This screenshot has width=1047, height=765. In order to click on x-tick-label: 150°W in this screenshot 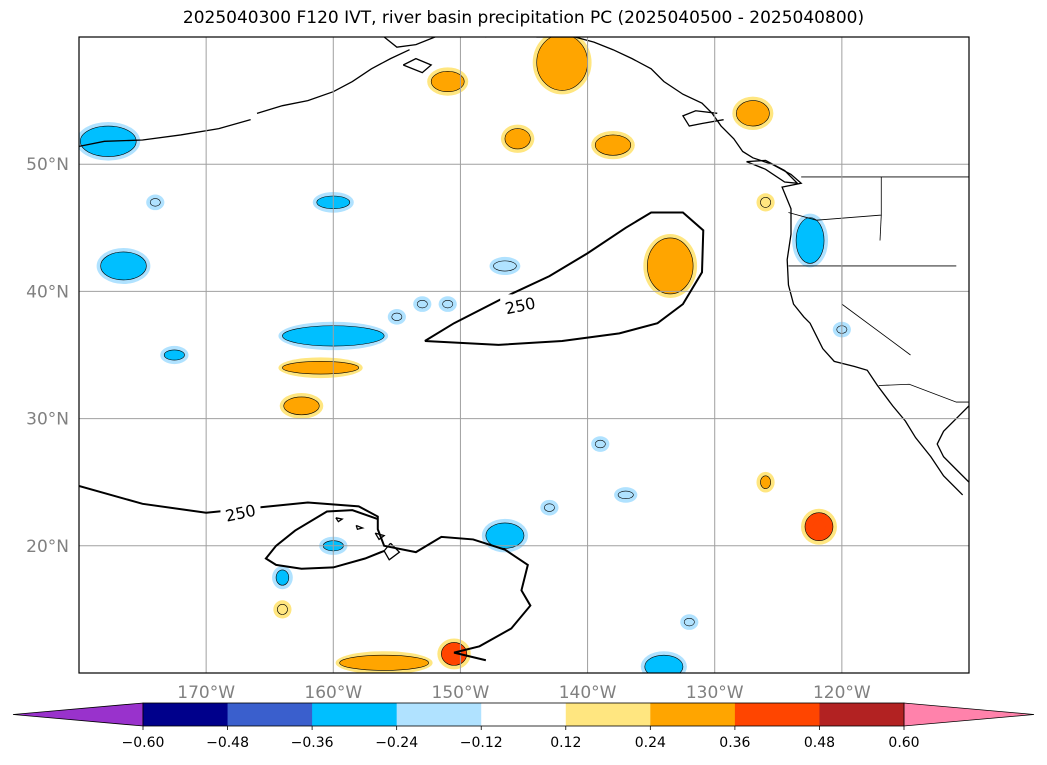, I will do `click(461, 693)`.